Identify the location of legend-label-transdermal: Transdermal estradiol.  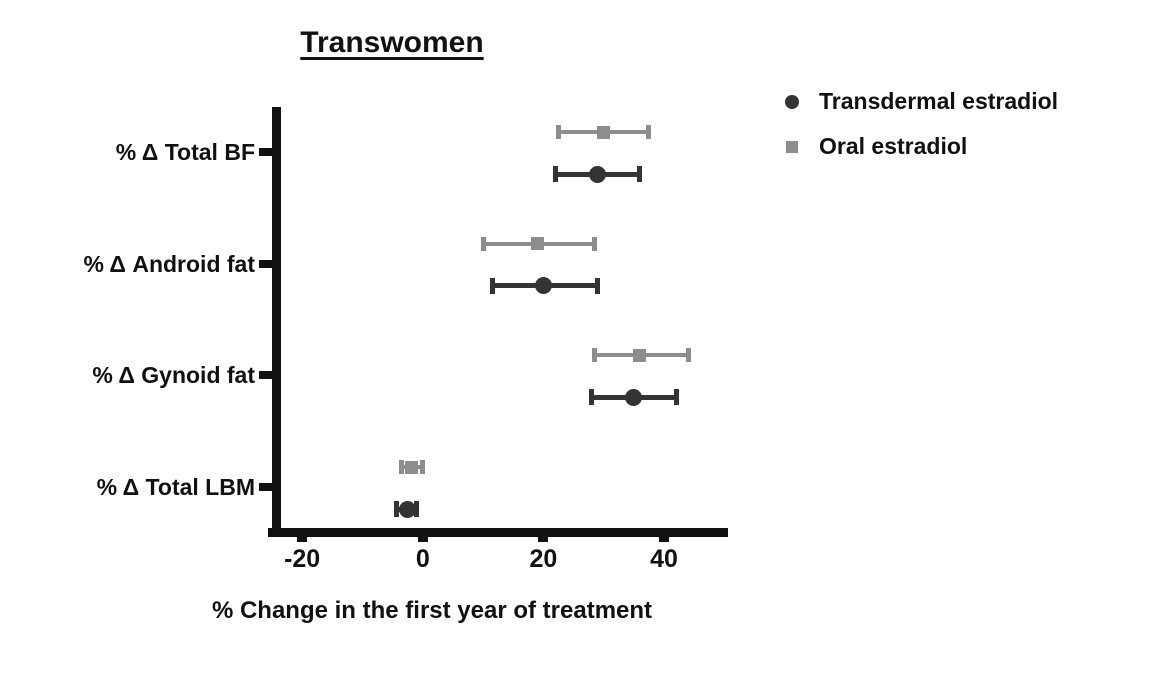
(939, 101).